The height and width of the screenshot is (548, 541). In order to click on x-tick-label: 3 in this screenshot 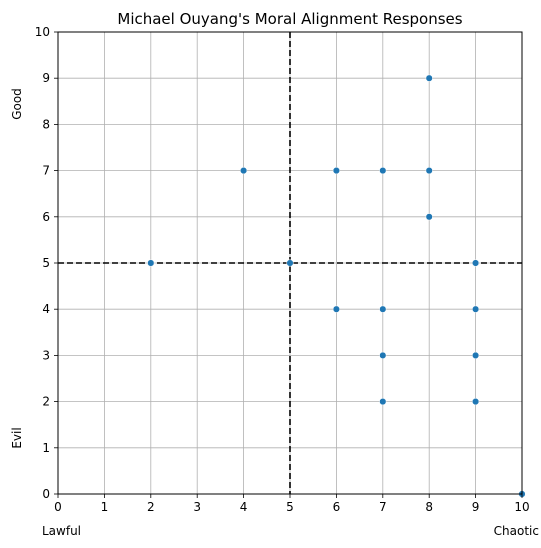, I will do `click(197, 507)`.